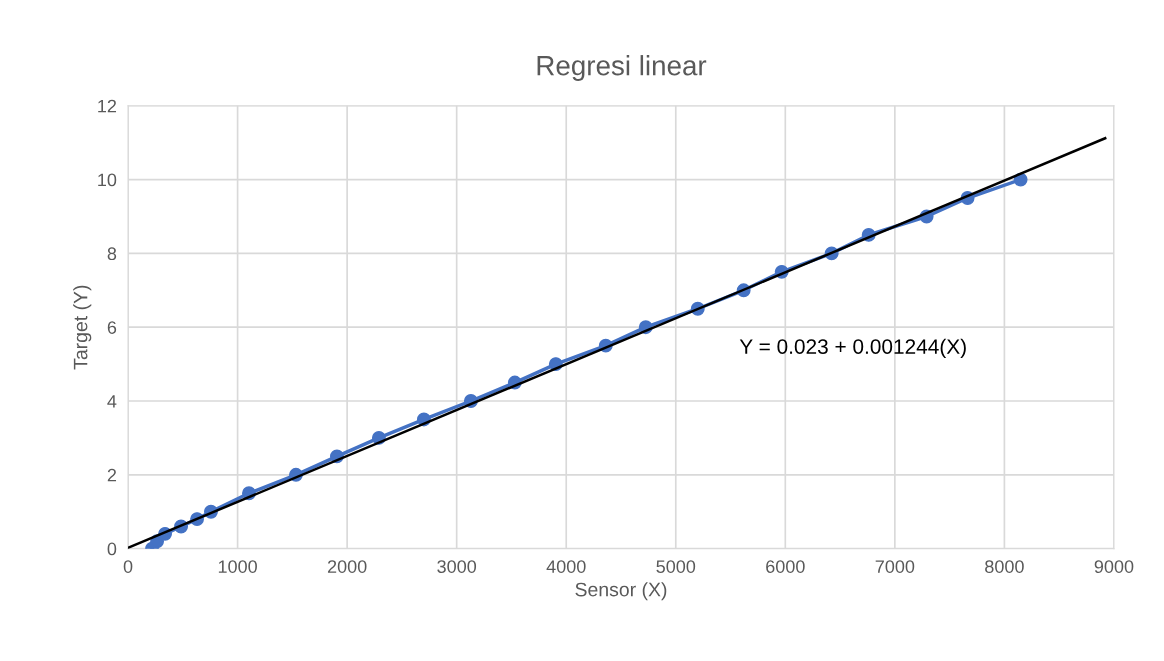 The width and height of the screenshot is (1164, 661). What do you see at coordinates (112, 549) in the screenshot?
I see `y-tick-label: 0` at bounding box center [112, 549].